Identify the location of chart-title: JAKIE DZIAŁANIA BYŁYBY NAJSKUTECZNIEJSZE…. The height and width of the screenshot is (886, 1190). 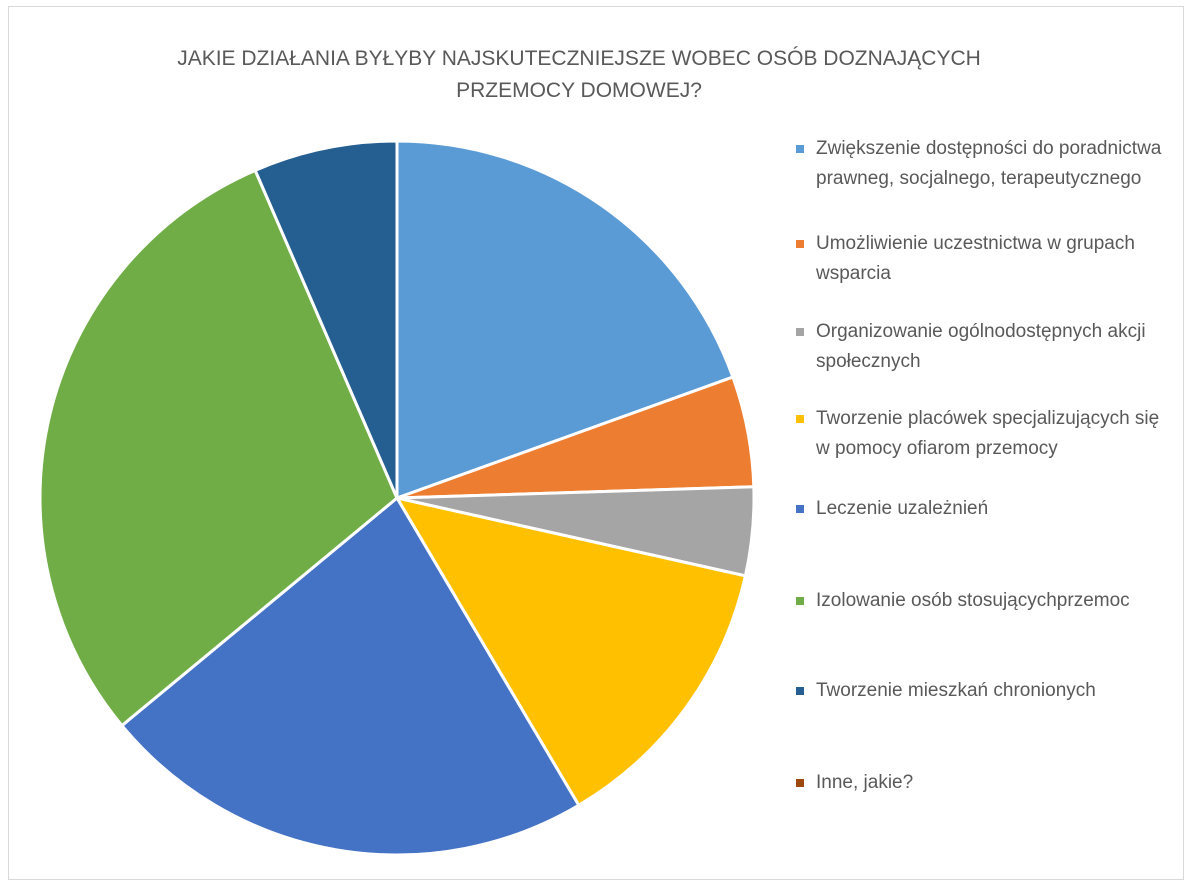
(579, 75).